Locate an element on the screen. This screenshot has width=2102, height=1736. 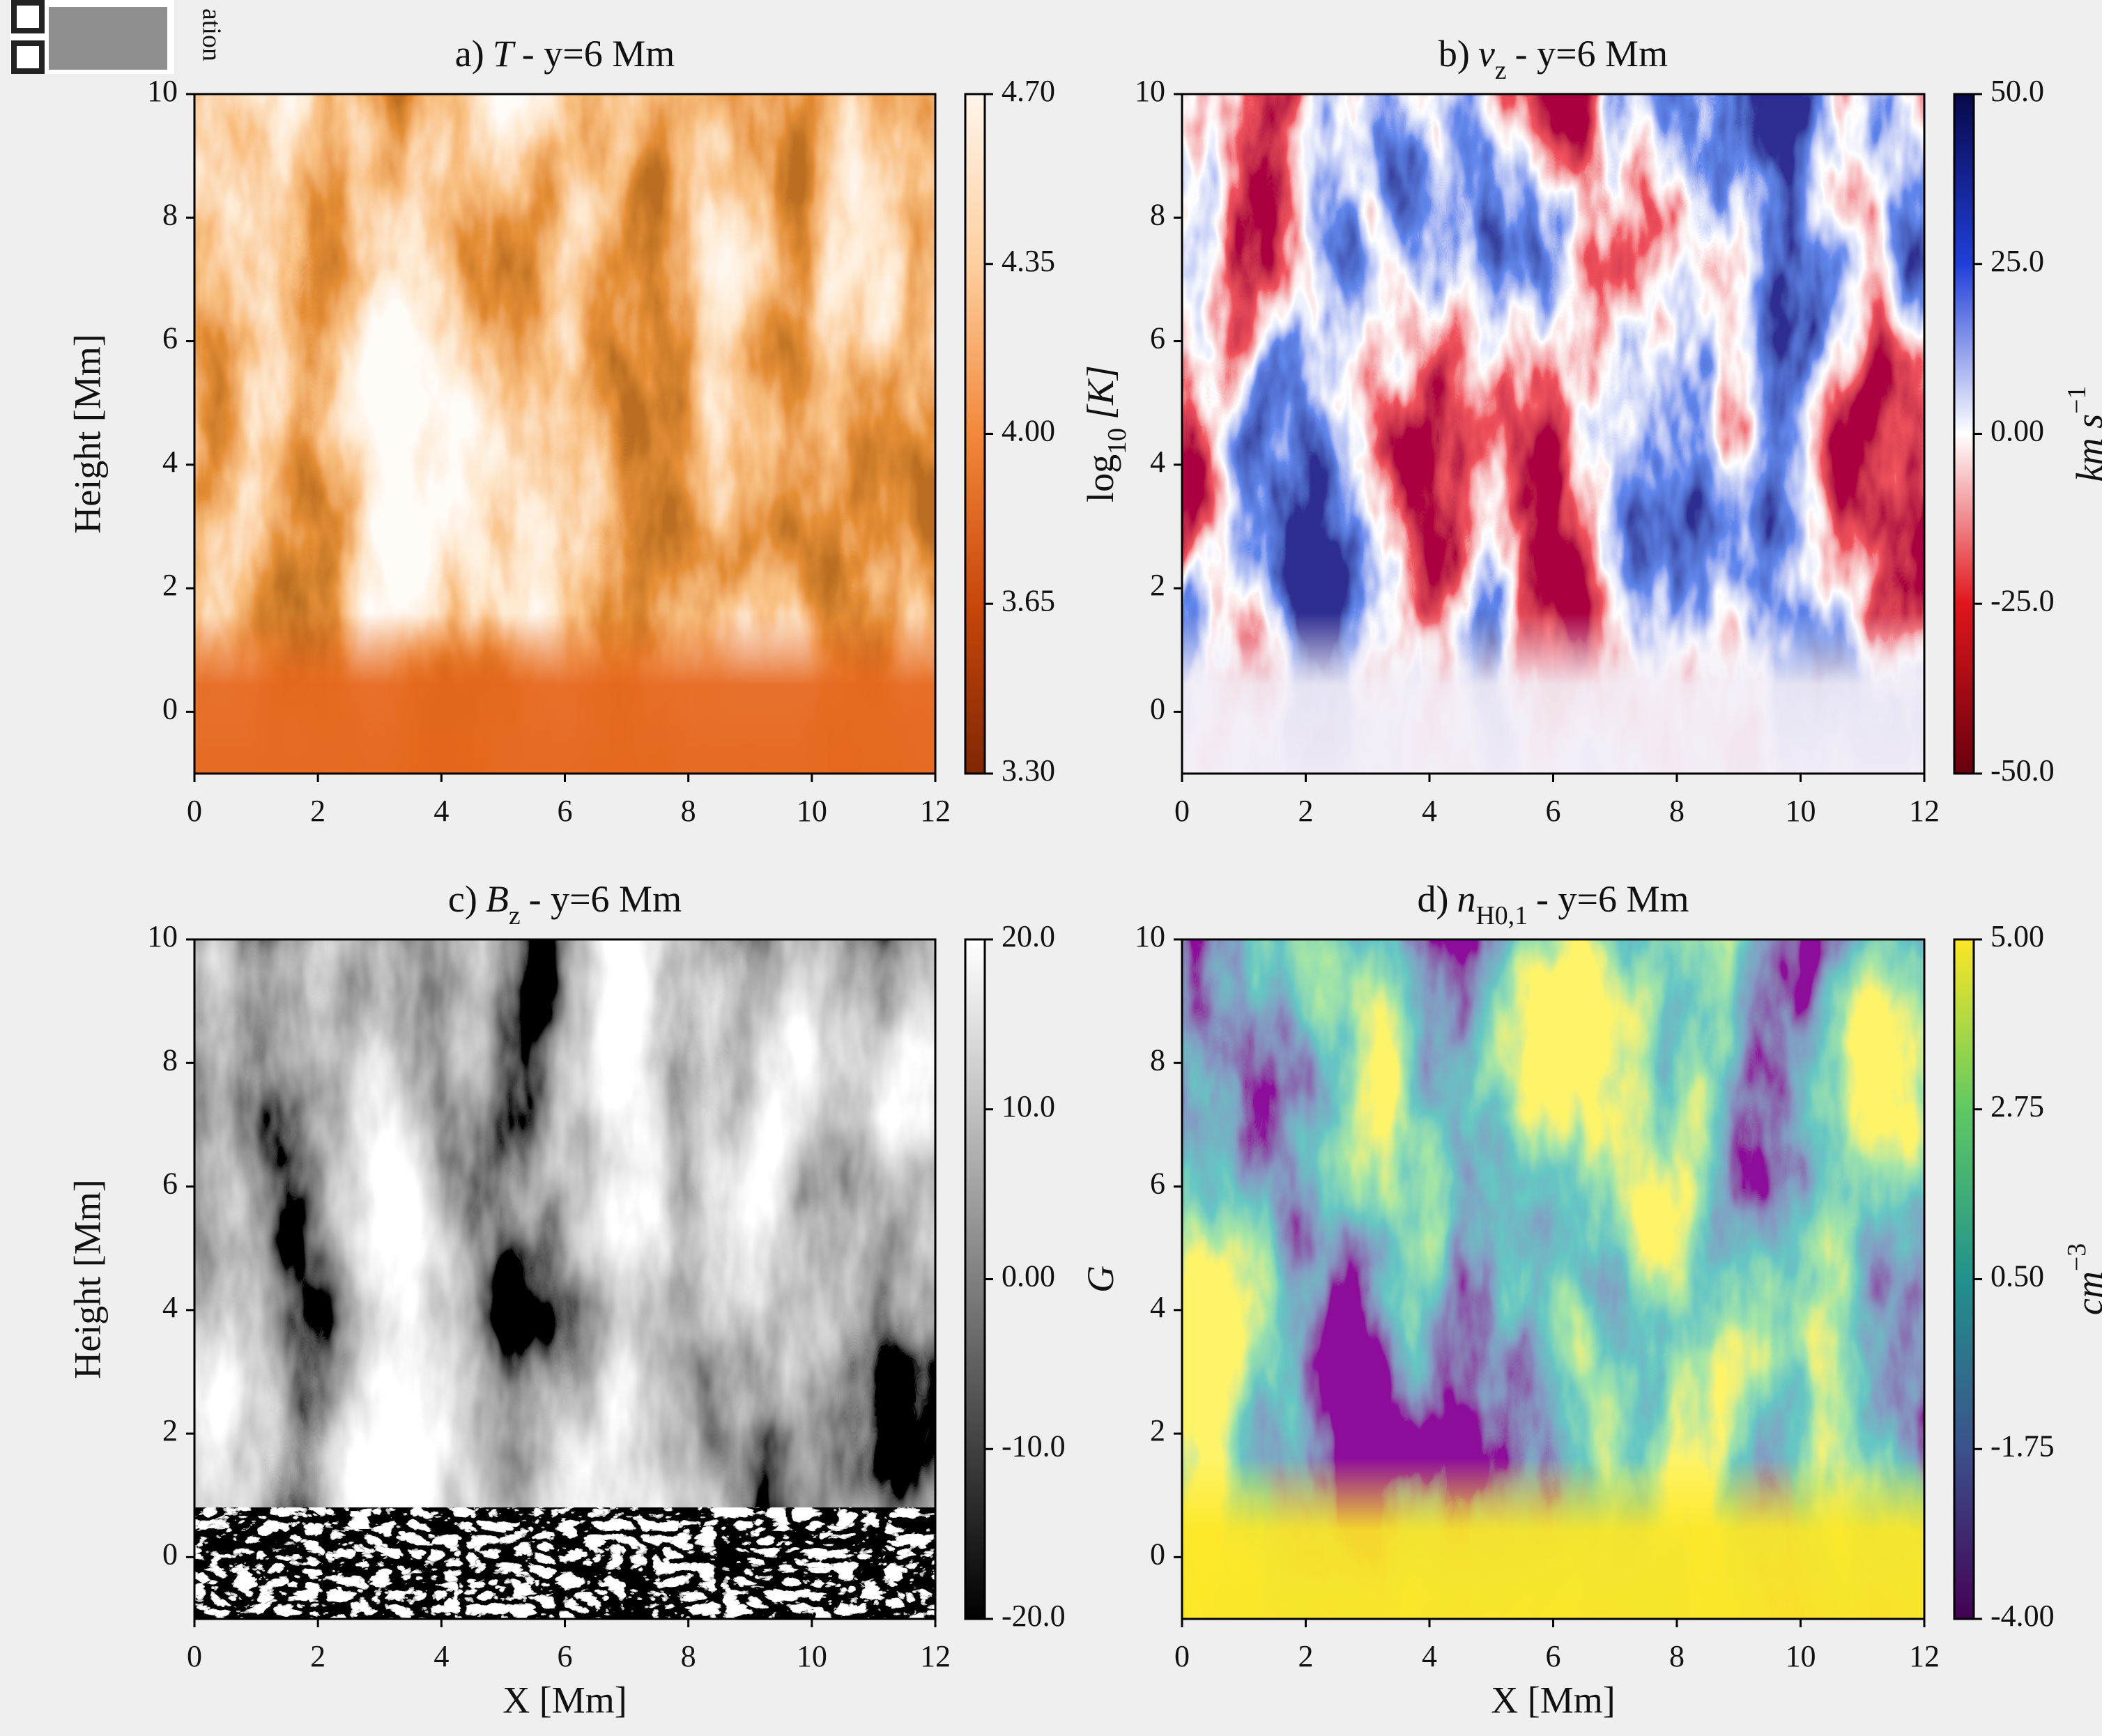
text-part: T is located at coordinates (505, 54).